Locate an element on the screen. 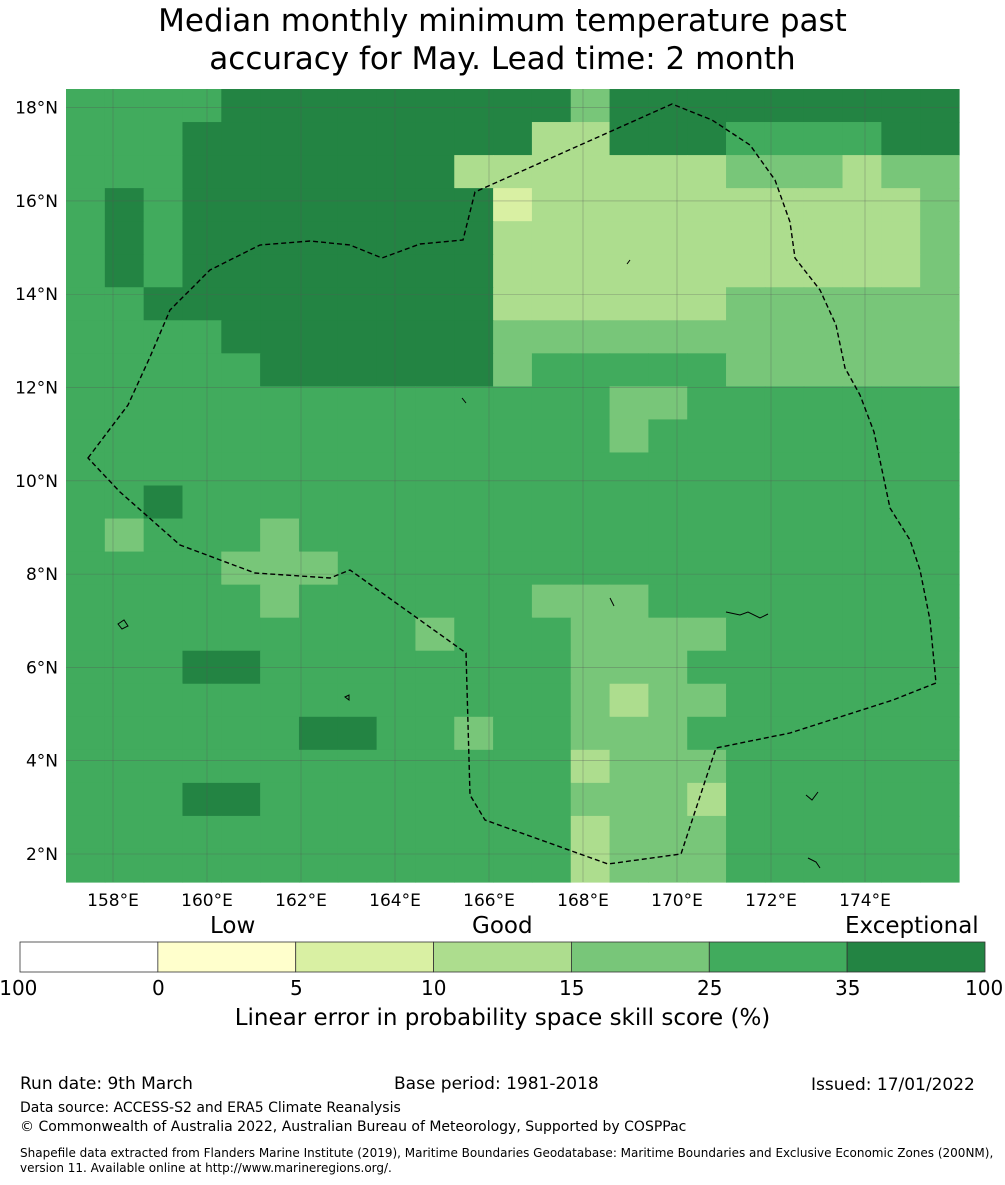 This screenshot has height=1185, width=1005. latitude-tick-label: 4°N is located at coordinates (42, 762).